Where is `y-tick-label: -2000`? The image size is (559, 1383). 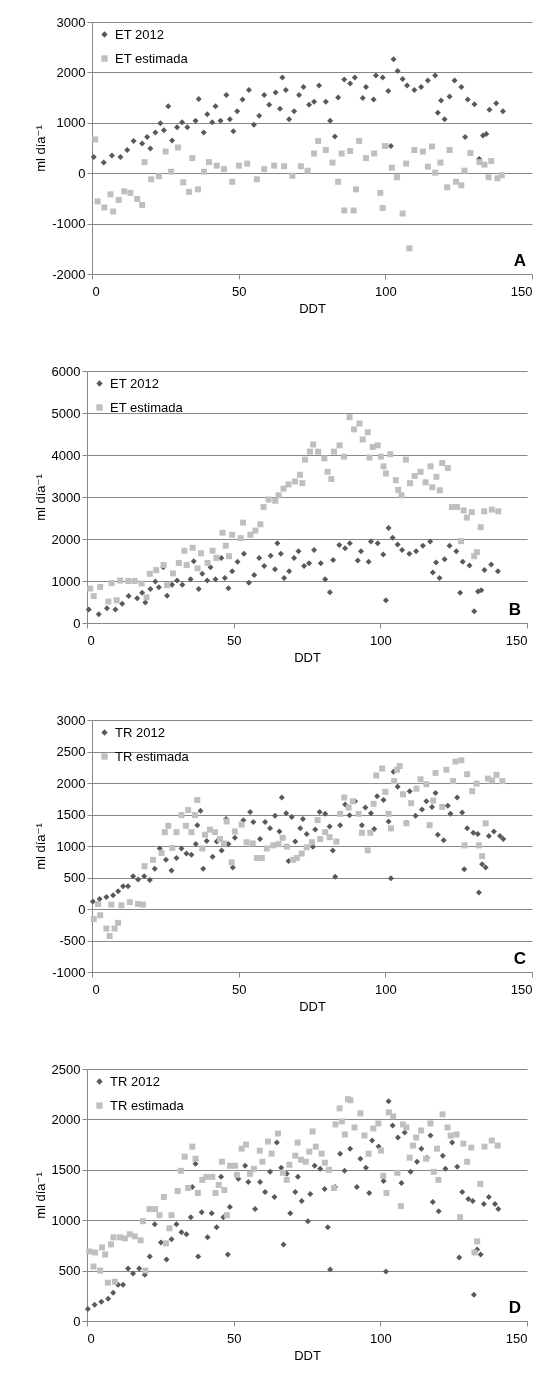 y-tick-label: -2000 is located at coordinates (69, 274).